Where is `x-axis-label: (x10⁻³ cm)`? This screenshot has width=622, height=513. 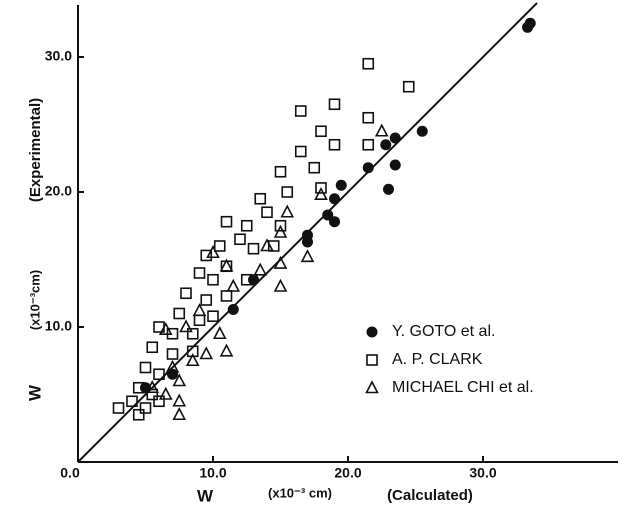 x-axis-label: (x10⁻³ cm) is located at coordinates (300, 492).